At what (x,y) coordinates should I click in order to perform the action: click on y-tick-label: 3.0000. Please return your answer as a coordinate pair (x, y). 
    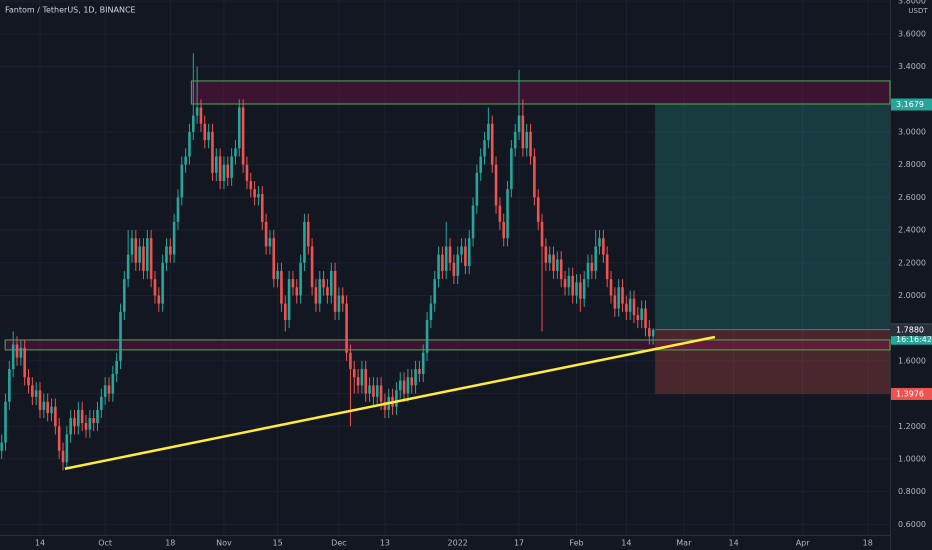
    Looking at the image, I should click on (912, 131).